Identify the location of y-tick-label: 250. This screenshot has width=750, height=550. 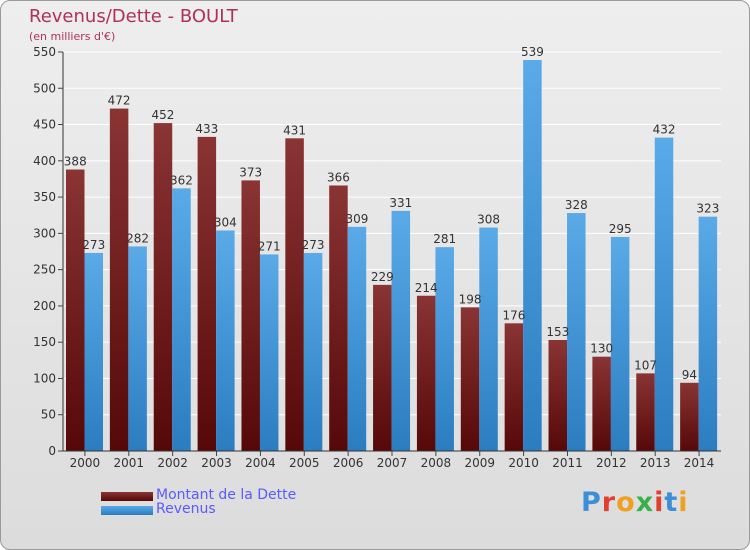
(44, 270).